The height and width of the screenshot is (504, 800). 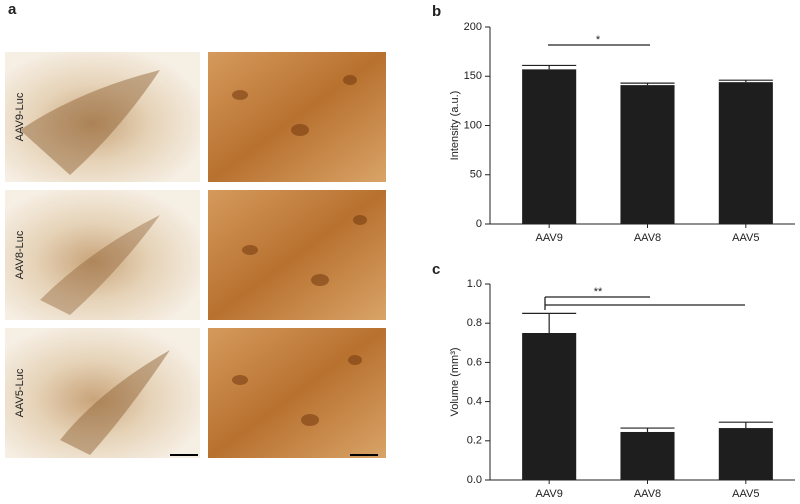 I want to click on y-tick-label: 0, so click(x=479, y=224).